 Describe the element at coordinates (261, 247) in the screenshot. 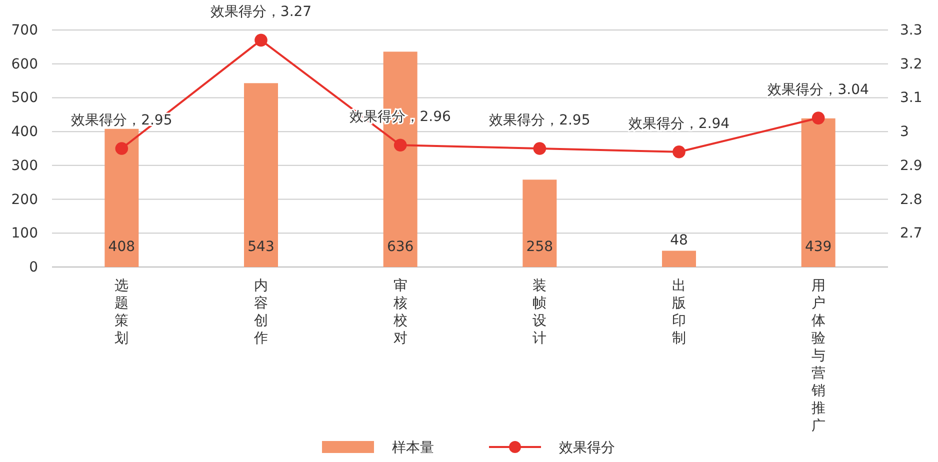

I see `data-label: 543` at that location.